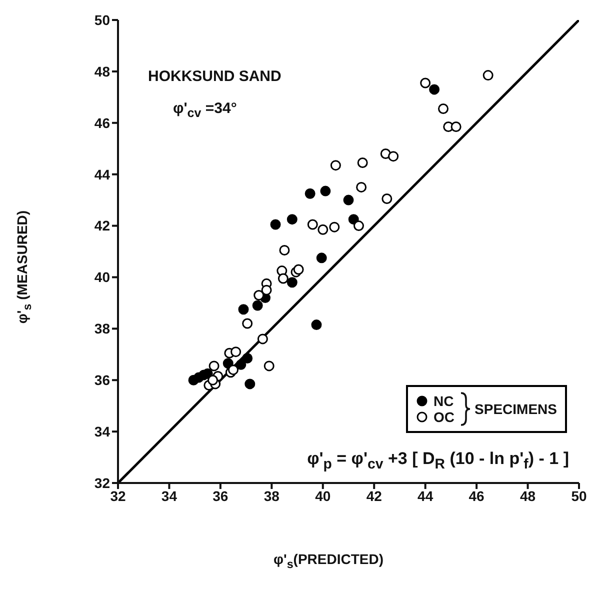 This screenshot has height=597, width=599. I want to click on y-tick-label: 38, so click(102, 328).